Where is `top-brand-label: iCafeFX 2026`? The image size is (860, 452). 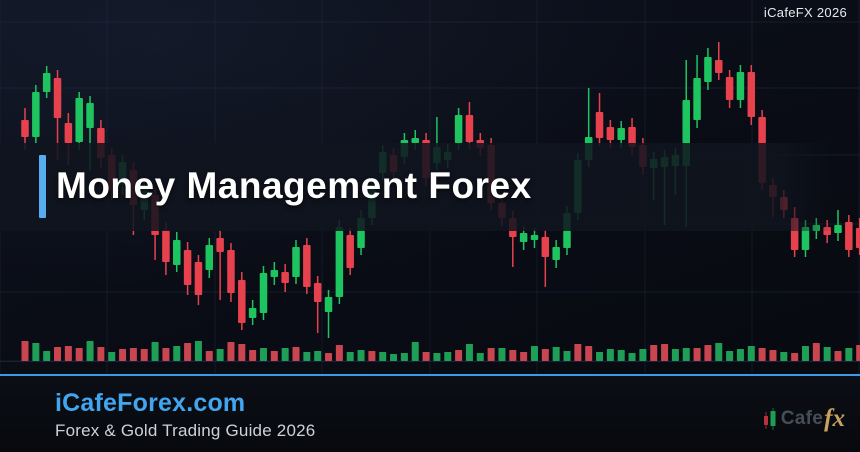
top-brand-label: iCafeFX 2026 is located at coordinates (805, 12).